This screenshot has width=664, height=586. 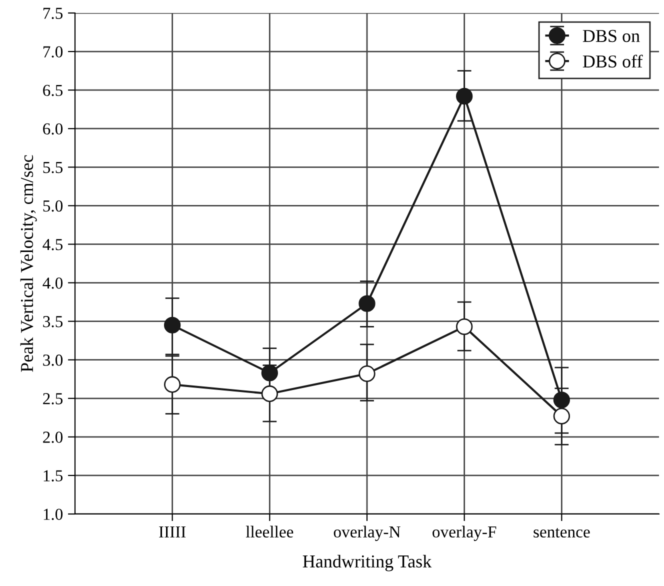 I want to click on y-axis-title: Peak Vertical Velocity, cm/sec, so click(x=28, y=263).